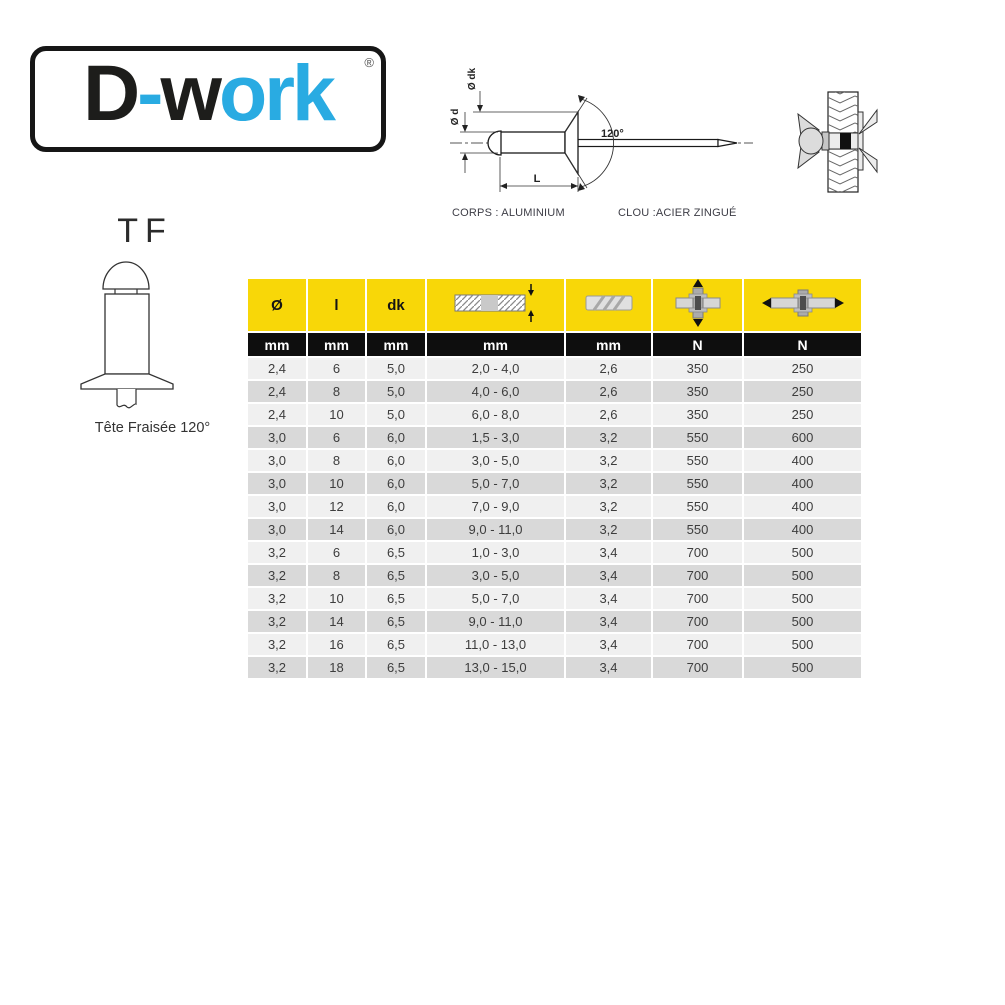 This screenshot has height=1005, width=1005. What do you see at coordinates (802, 437) in the screenshot?
I see `table-cell: 600` at bounding box center [802, 437].